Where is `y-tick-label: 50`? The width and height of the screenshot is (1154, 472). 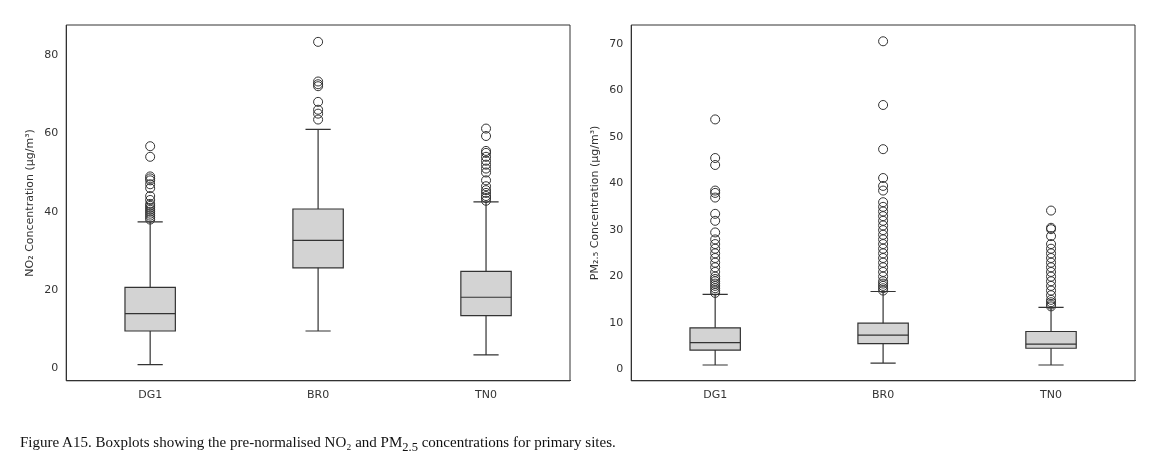
y-tick-label: 50 is located at coordinates (616, 136).